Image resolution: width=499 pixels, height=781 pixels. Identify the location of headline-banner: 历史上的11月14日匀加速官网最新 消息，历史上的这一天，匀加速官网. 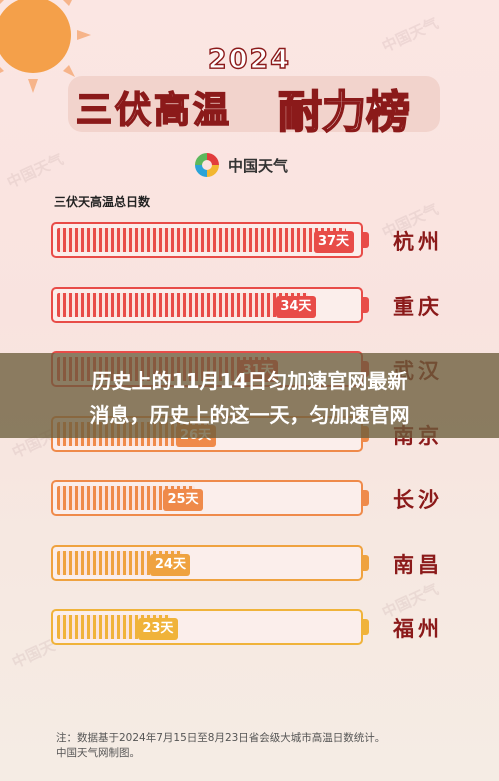
(249, 395).